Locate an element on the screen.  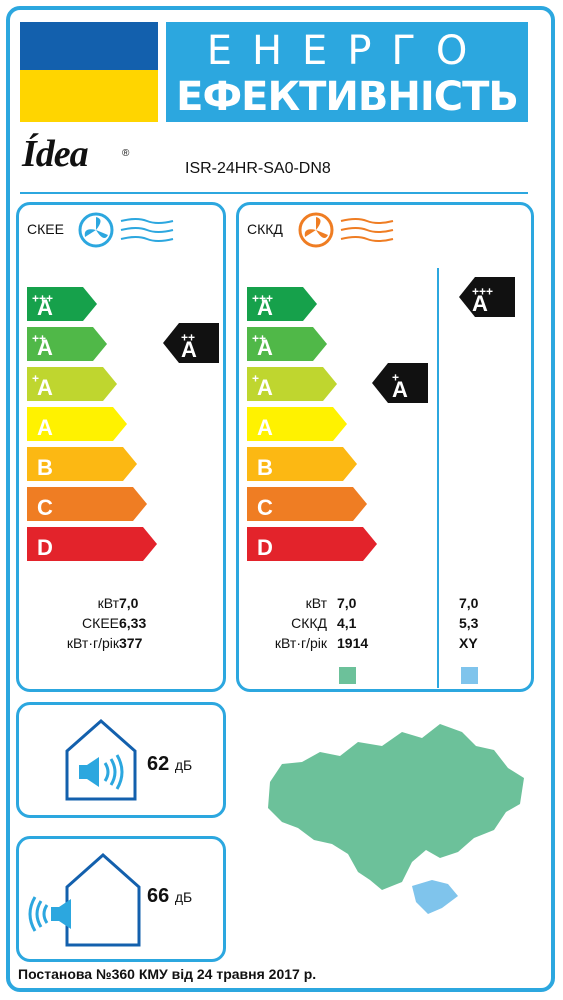
cooling-scale-label-1: A ++ is located at coordinates (42, 345).